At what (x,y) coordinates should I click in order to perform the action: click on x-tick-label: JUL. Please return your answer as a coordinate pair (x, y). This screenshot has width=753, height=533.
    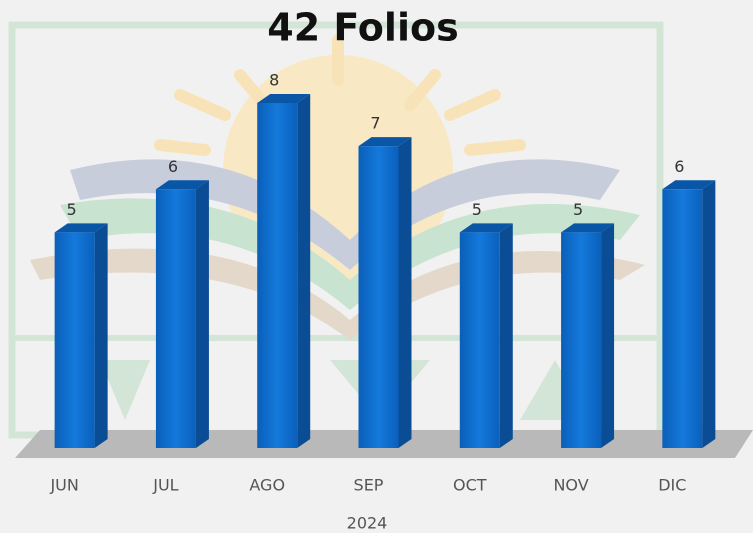
    Looking at the image, I should click on (165, 485).